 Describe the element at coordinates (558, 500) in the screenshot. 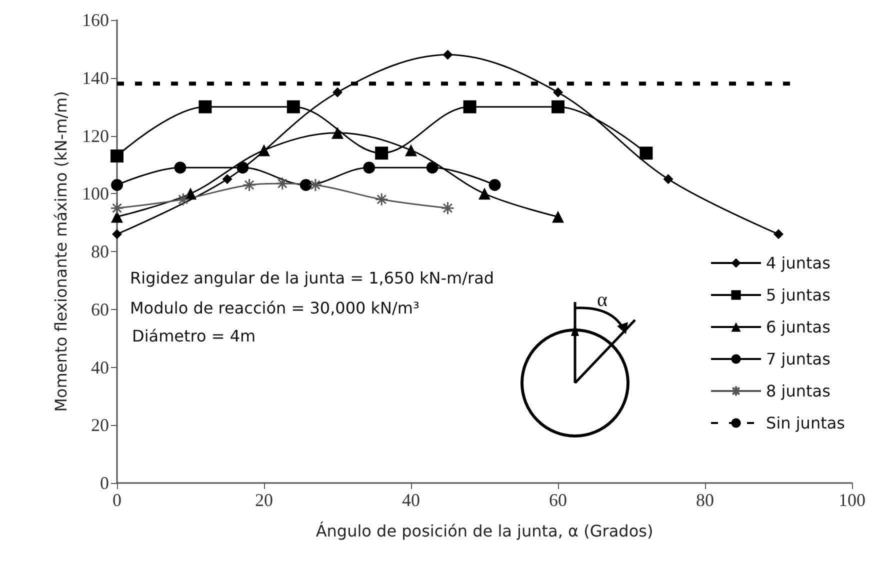

I see `x-tick-label: 60` at that location.